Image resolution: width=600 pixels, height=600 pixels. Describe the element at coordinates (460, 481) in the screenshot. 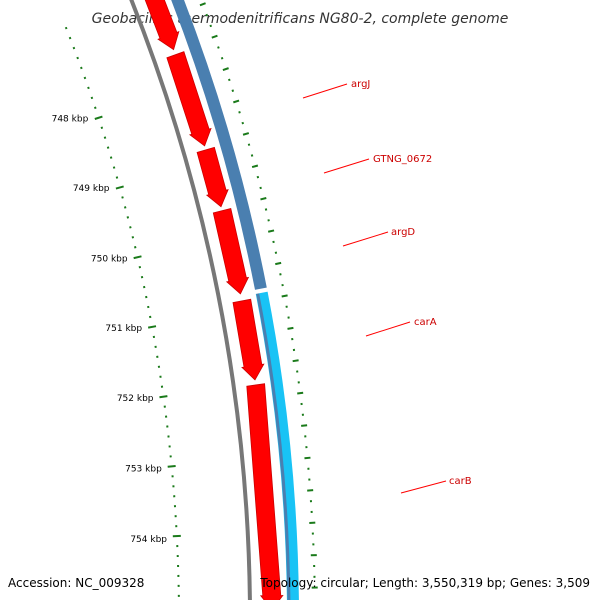

I see `gene-name: carB` at that location.